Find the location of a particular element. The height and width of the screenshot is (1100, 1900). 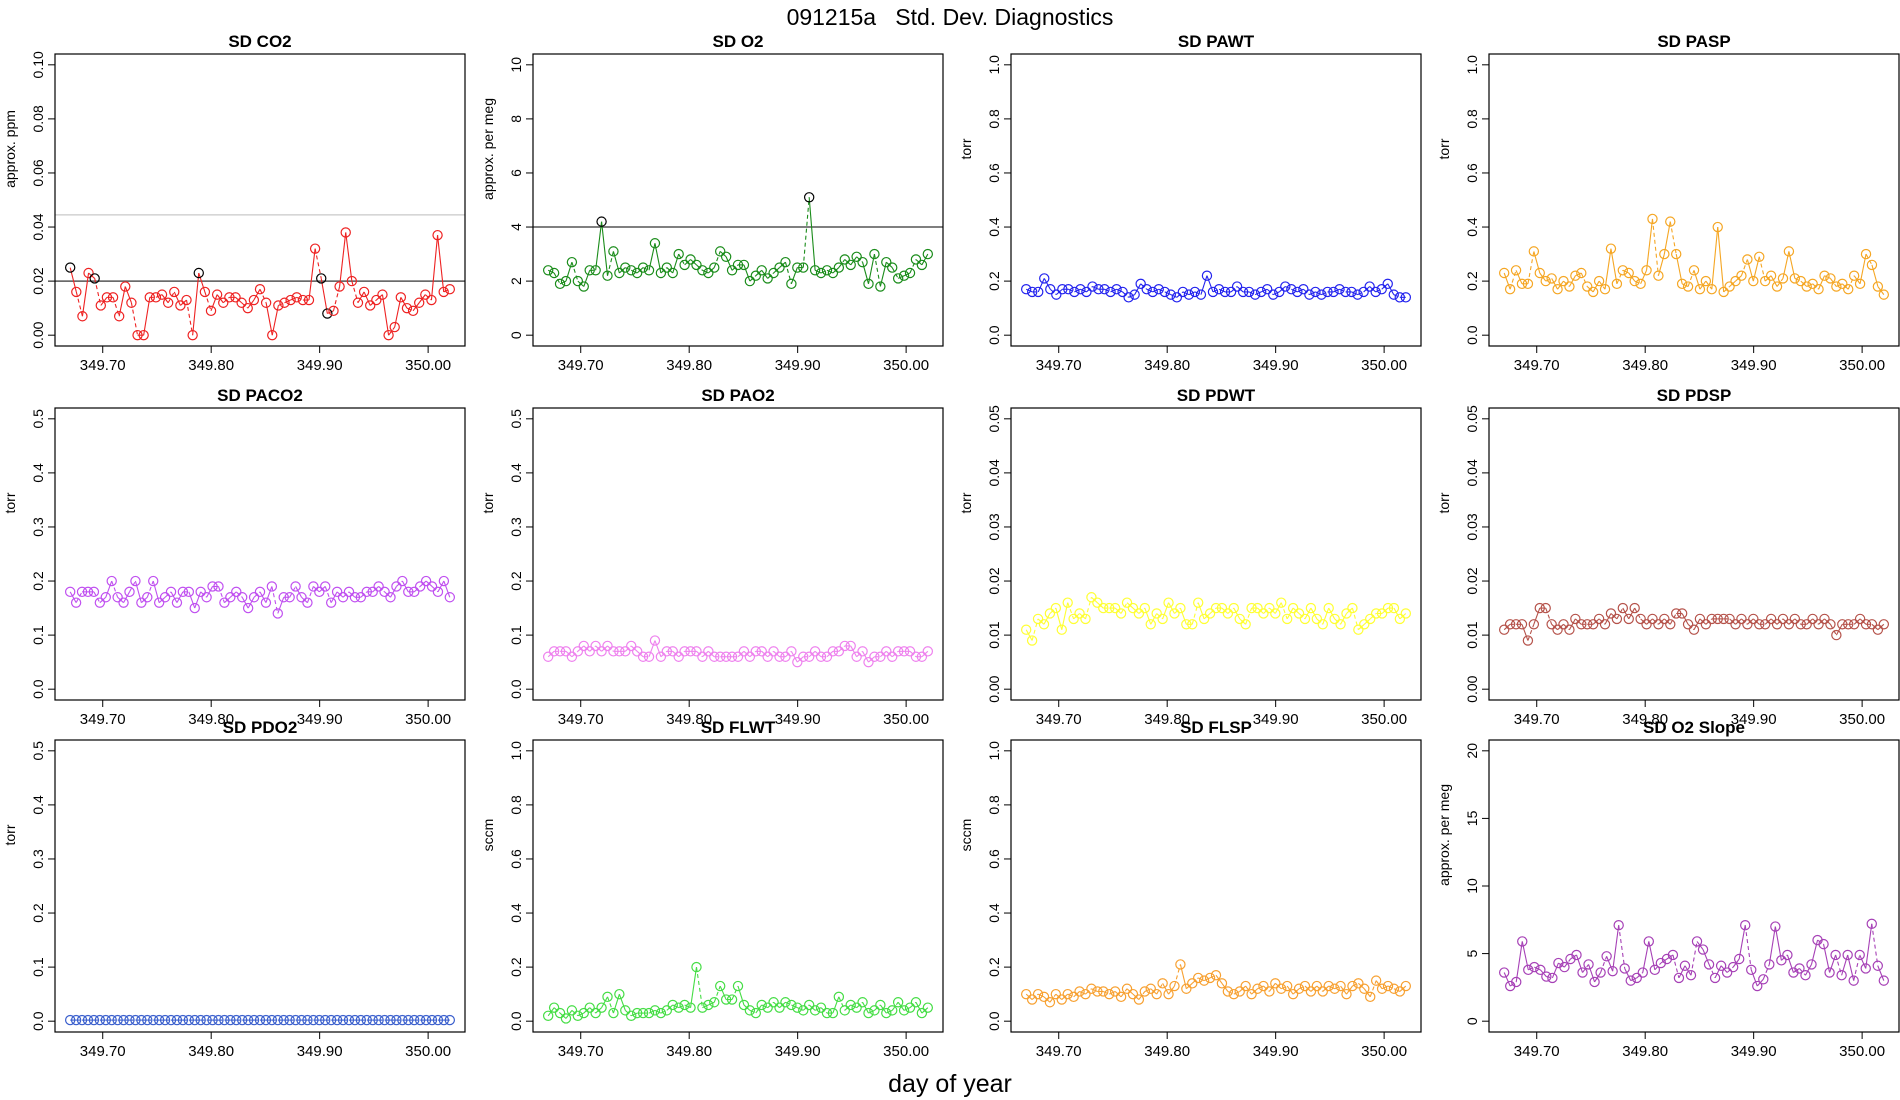

y-tick-label: 8 is located at coordinates (516, 119).